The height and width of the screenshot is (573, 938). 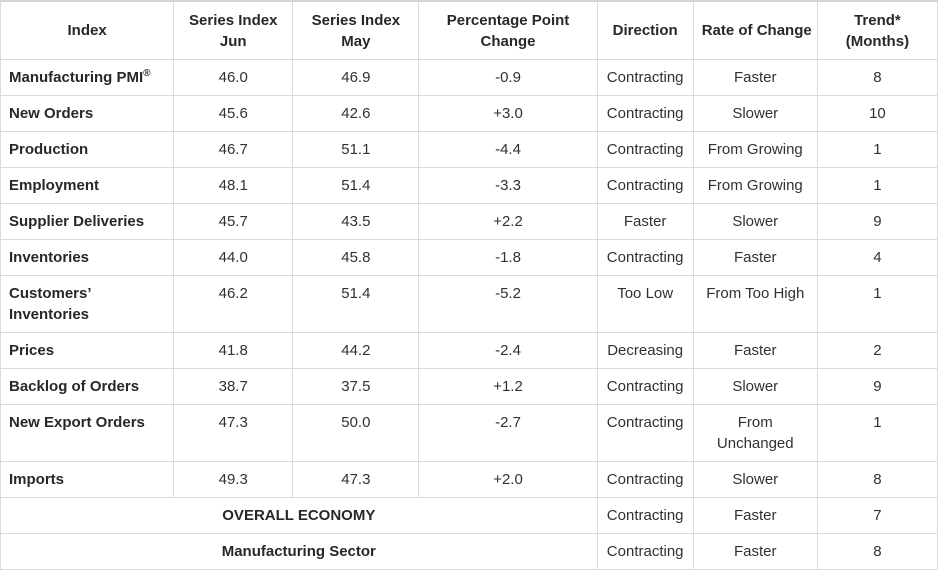 I want to click on cell-series-index-may: 51.1, so click(x=356, y=149).